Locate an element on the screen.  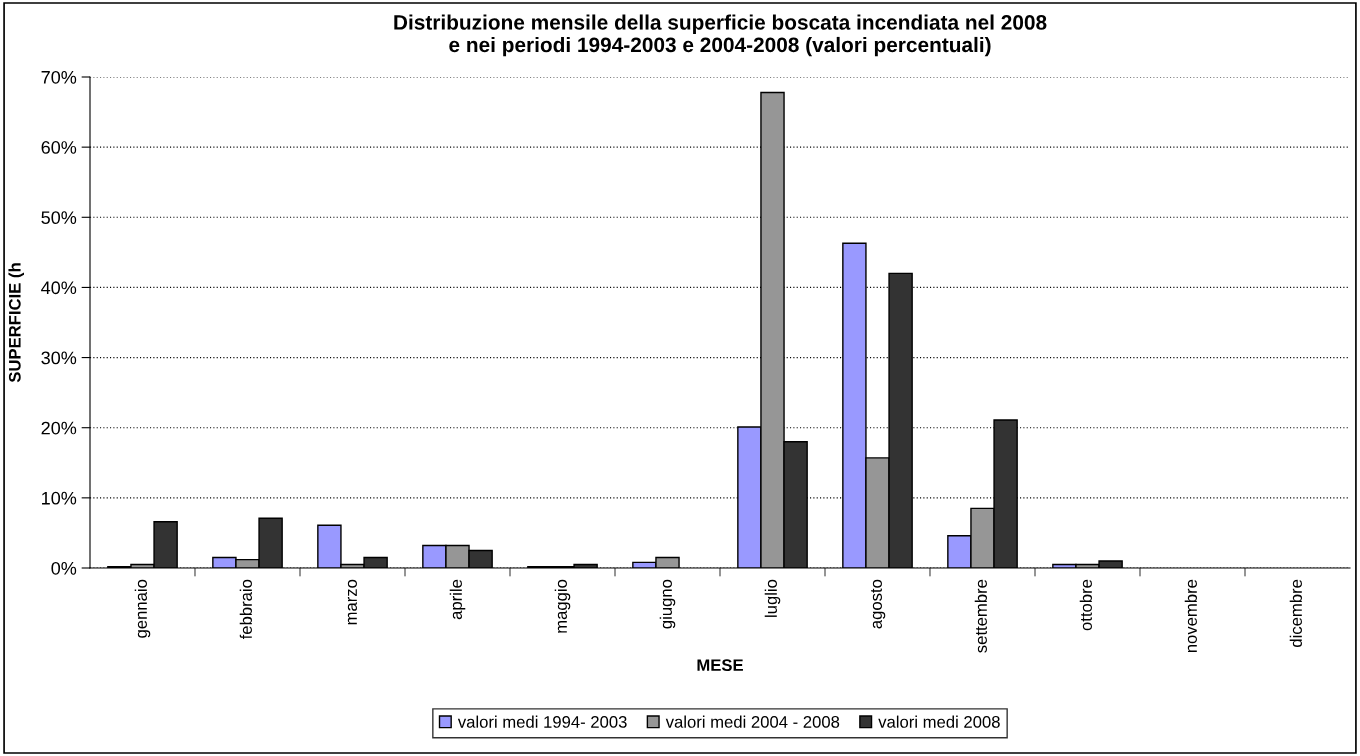
y-tick-label: 50% is located at coordinates (59, 218).